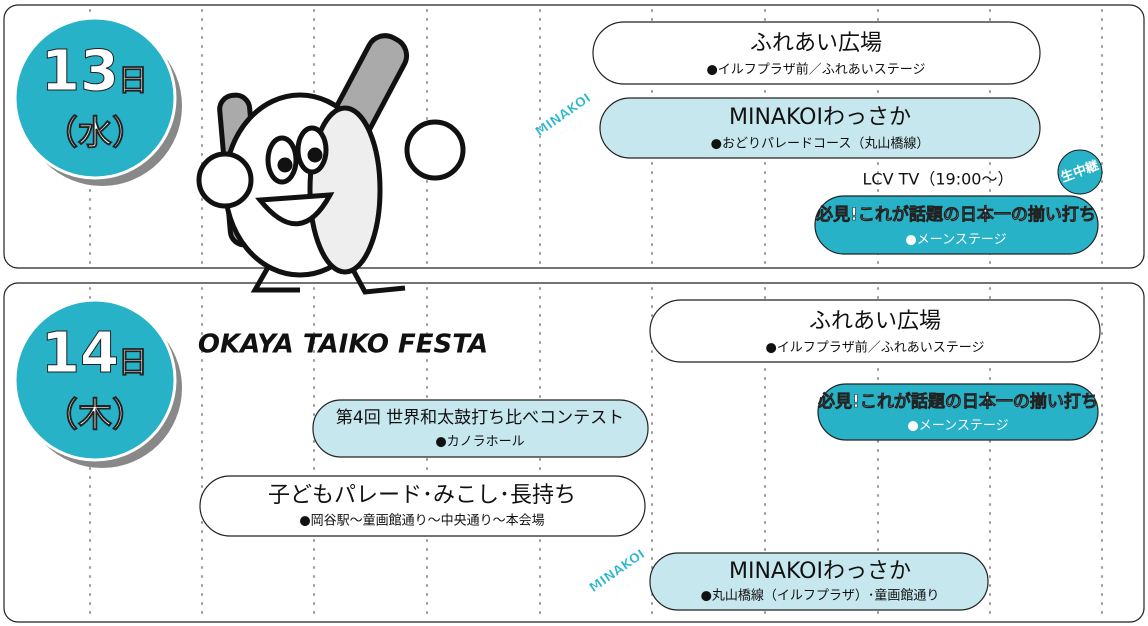 The height and width of the screenshot is (626, 1148). What do you see at coordinates (343, 345) in the screenshot?
I see `mascot-caption: OKAYA TAIKO FESTA` at bounding box center [343, 345].